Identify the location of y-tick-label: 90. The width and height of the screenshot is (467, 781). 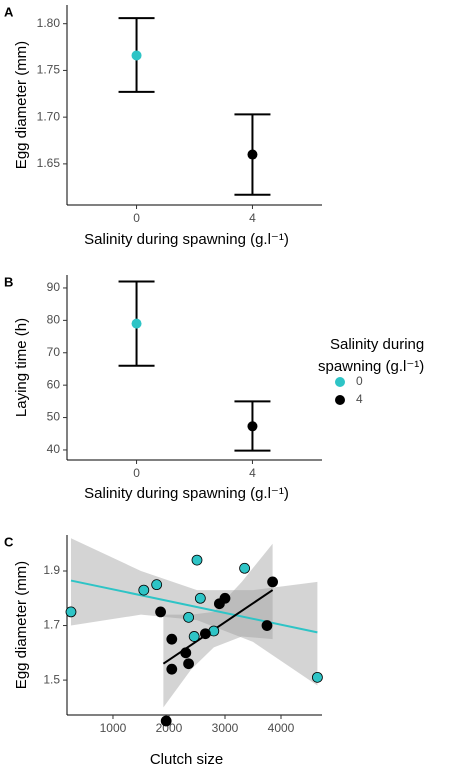
(54, 287).